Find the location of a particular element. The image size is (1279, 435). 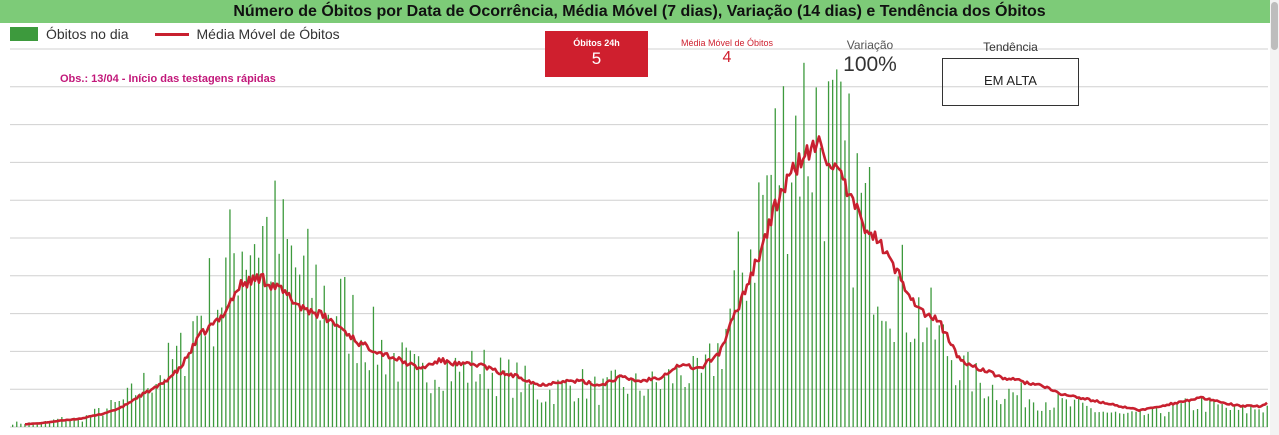

kpi-obitos-24h: Óbitos 24h 5 is located at coordinates (596, 54).